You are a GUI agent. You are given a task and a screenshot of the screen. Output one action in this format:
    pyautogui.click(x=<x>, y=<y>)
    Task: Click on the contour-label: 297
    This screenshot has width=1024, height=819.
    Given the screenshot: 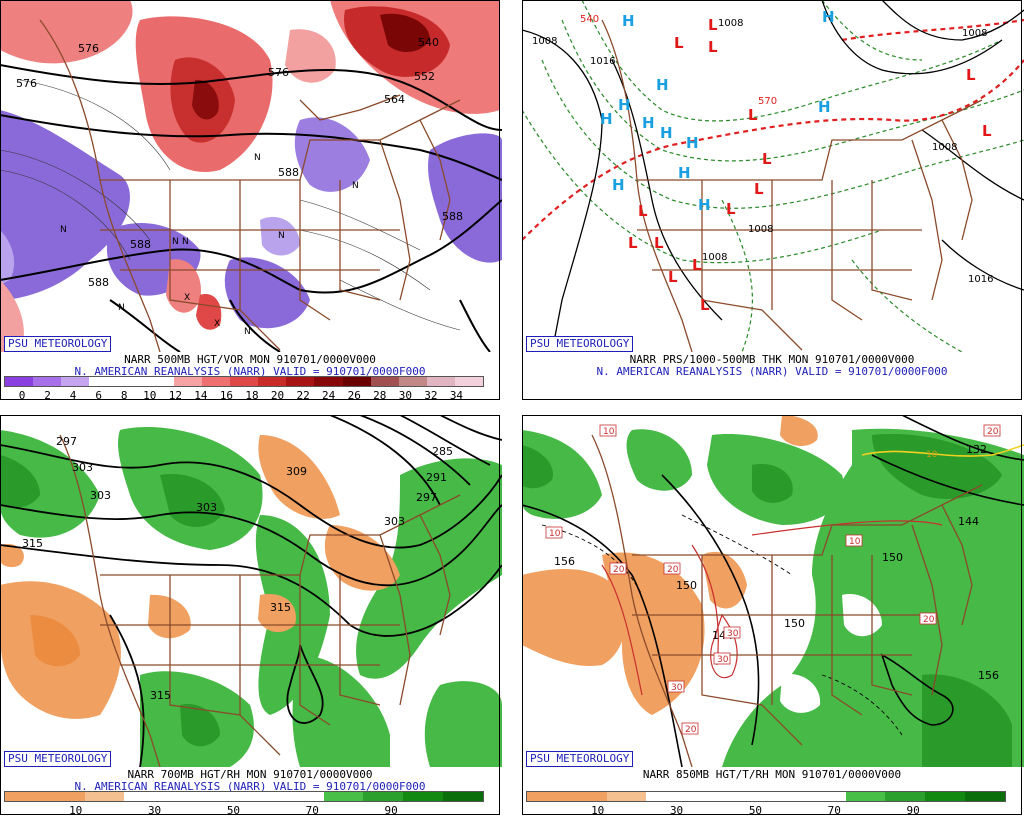 What is the action you would take?
    pyautogui.click(x=426, y=497)
    